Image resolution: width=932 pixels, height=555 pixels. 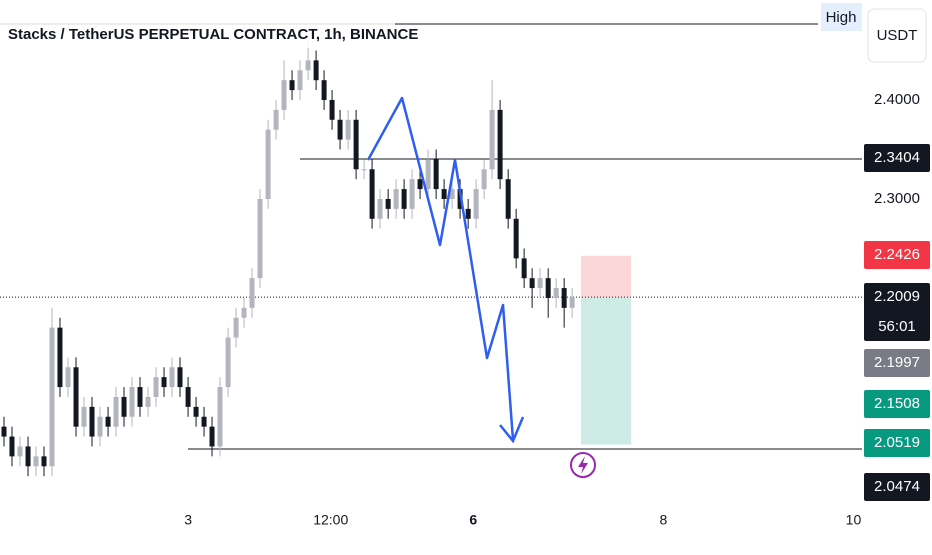 What do you see at coordinates (188, 520) in the screenshot?
I see `x-tick-label: 3` at bounding box center [188, 520].